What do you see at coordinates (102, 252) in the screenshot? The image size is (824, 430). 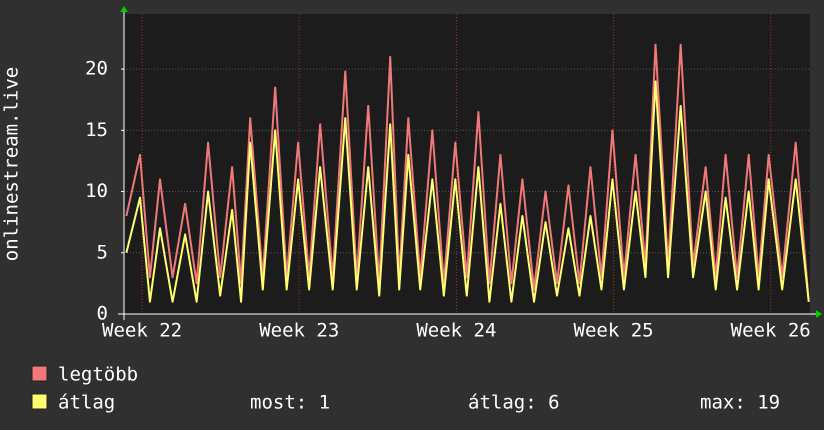 I see `y-tick-label: 5` at bounding box center [102, 252].